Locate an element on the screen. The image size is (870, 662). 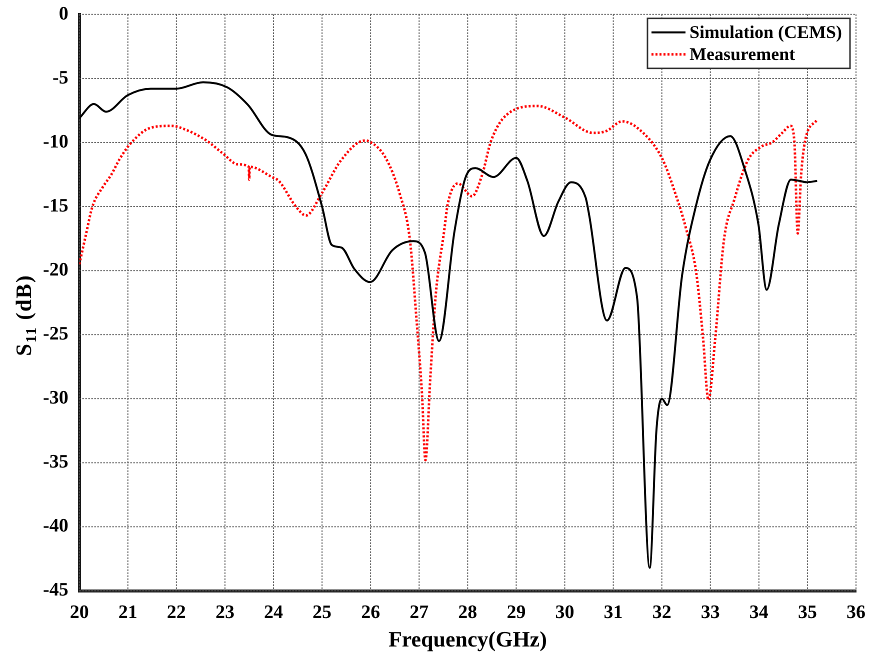
x-tick-label: 33 is located at coordinates (710, 613).